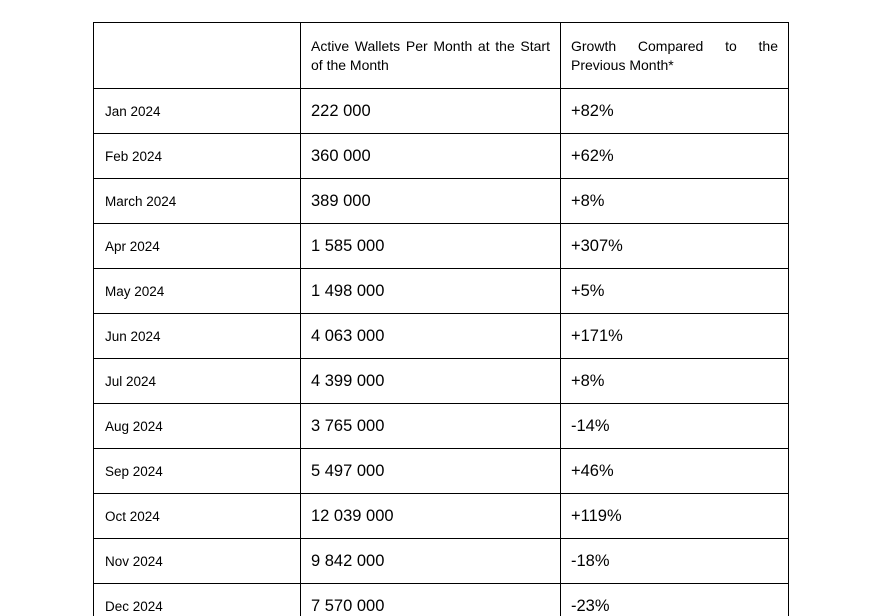 The width and height of the screenshot is (882, 616). Describe the element at coordinates (430, 599) in the screenshot. I see `wallets-cell: 7 570 000` at that location.